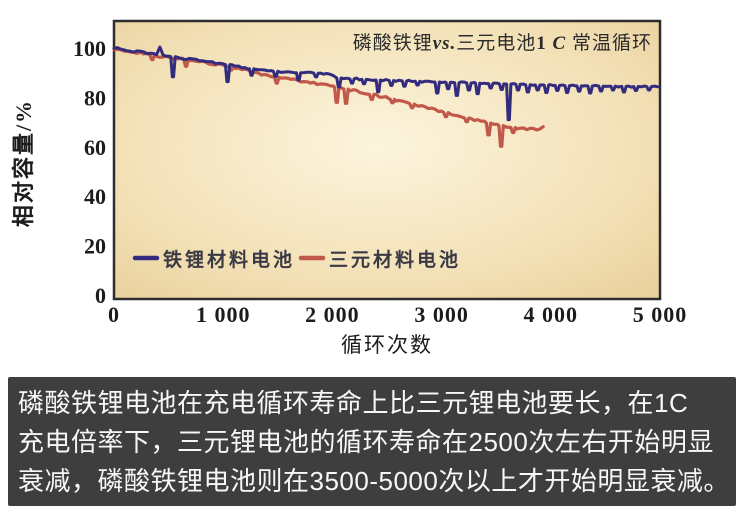 This screenshot has width=744, height=514. Describe the element at coordinates (353, 403) in the screenshot. I see `caption-line-1: 磷酸铁锂电池在充电循环寿命上比三元锂电池要长，在1C` at that location.